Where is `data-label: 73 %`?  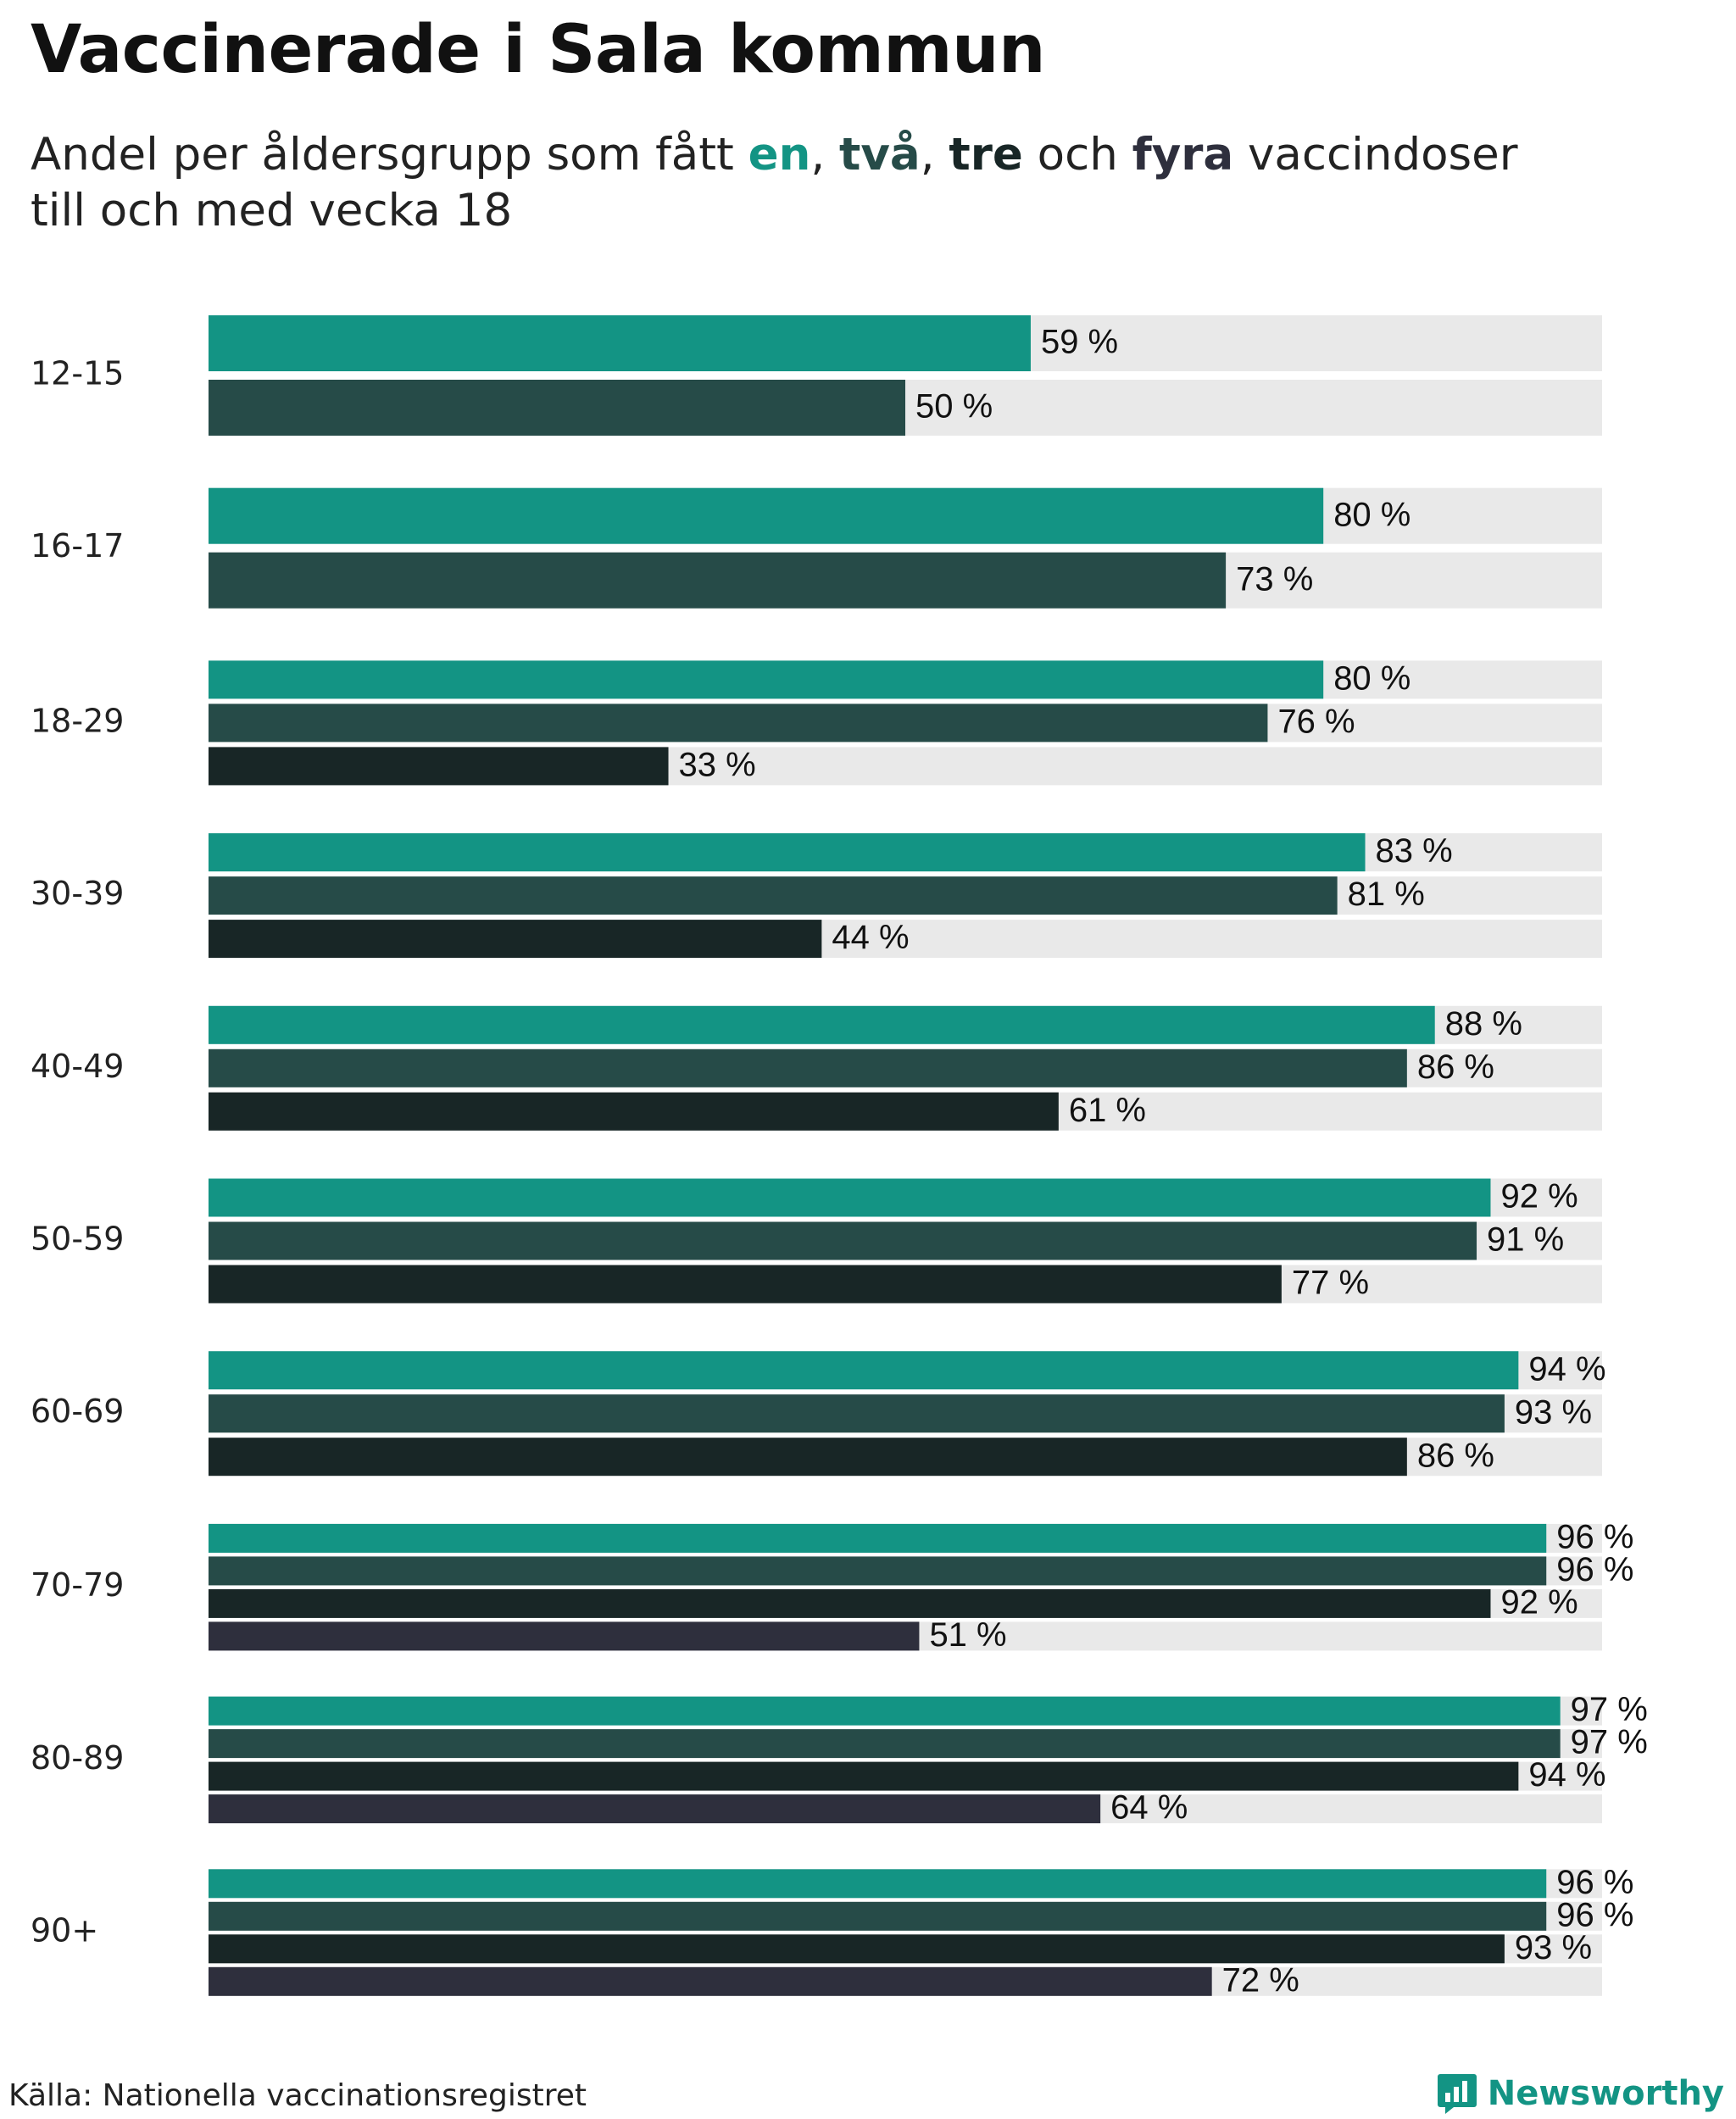 data-label: 73 % is located at coordinates (1274, 579).